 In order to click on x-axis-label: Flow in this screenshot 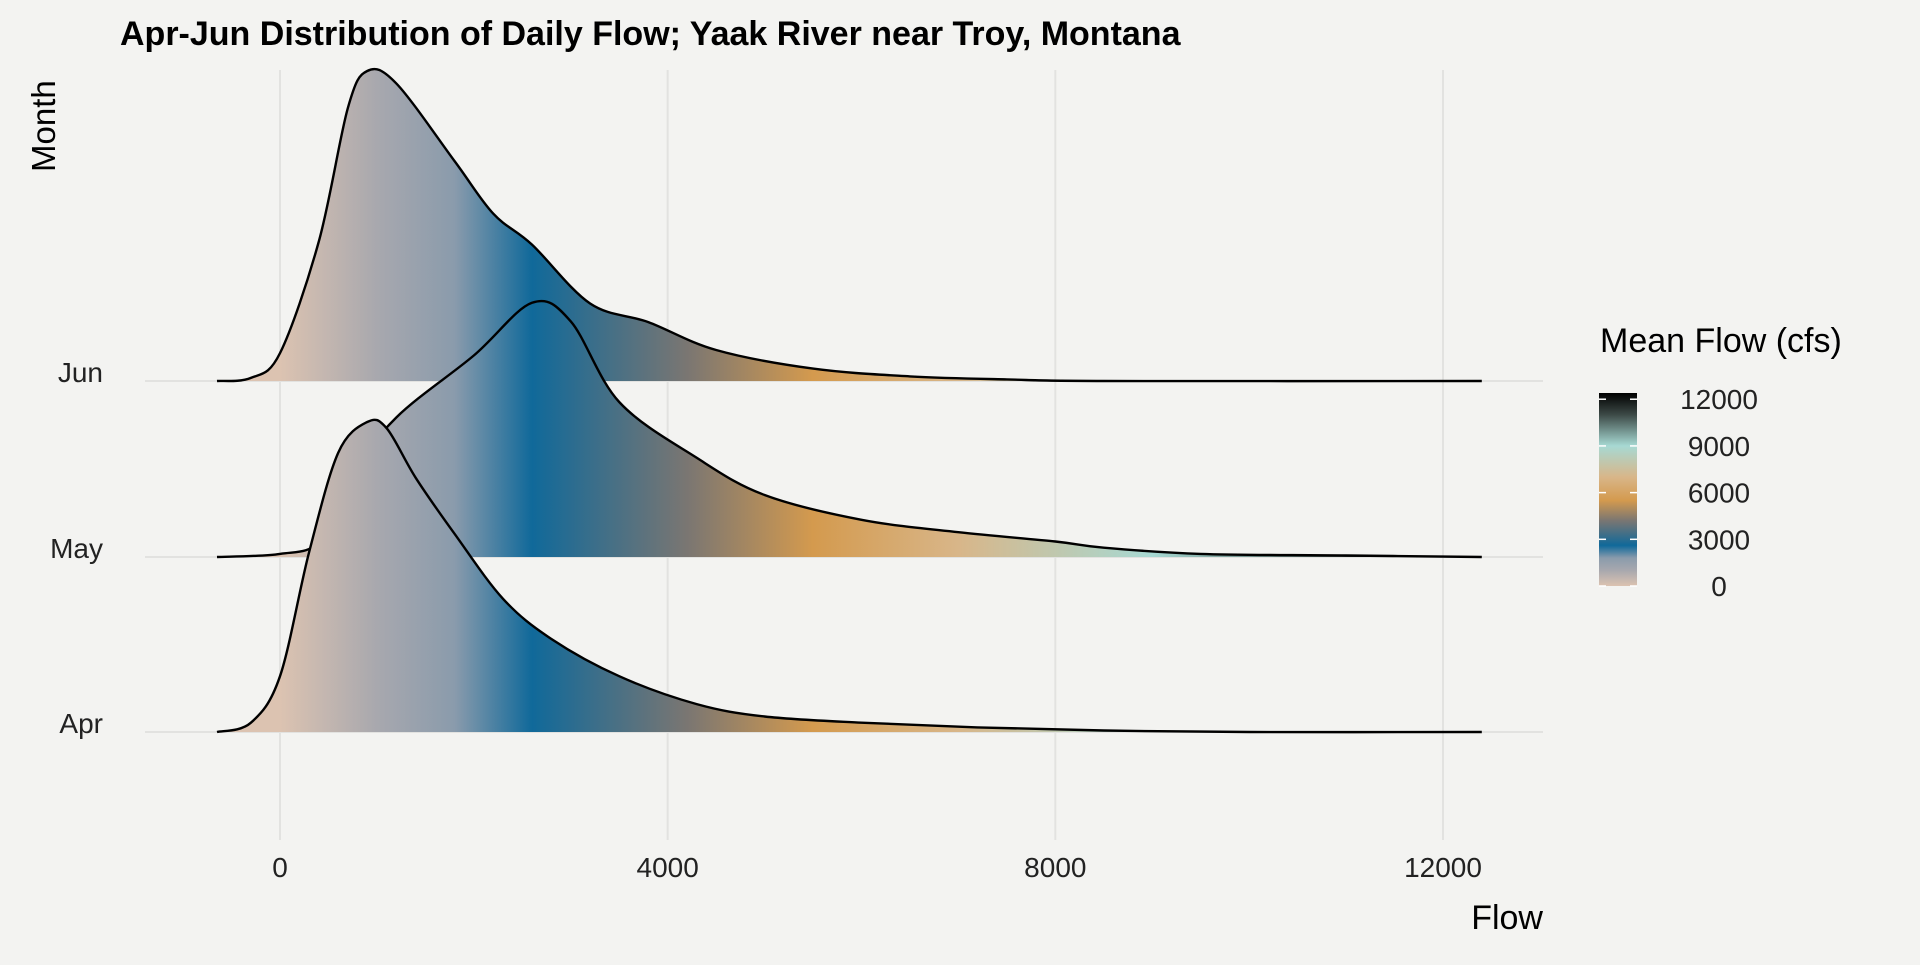, I will do `click(1507, 918)`.